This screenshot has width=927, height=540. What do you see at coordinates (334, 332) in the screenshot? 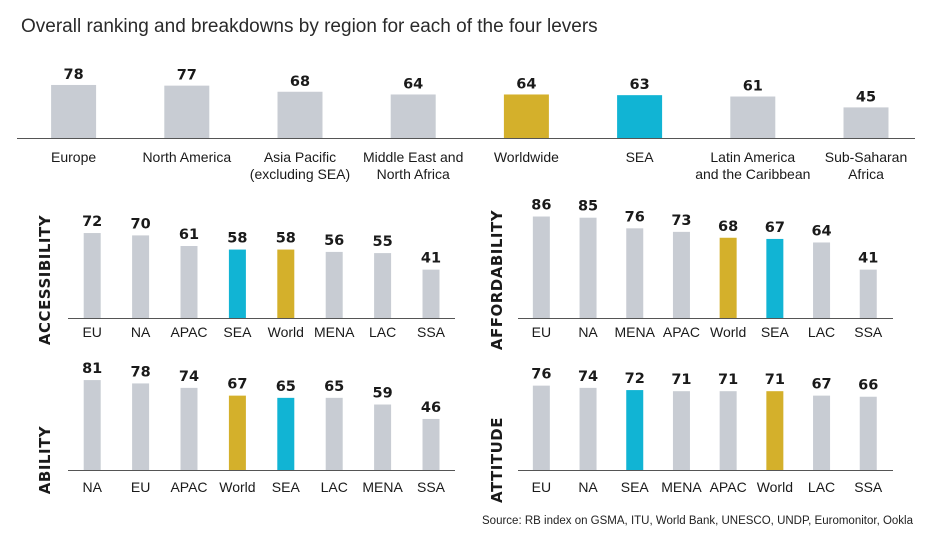
I see `accessibility-category-label: MENA` at bounding box center [334, 332].